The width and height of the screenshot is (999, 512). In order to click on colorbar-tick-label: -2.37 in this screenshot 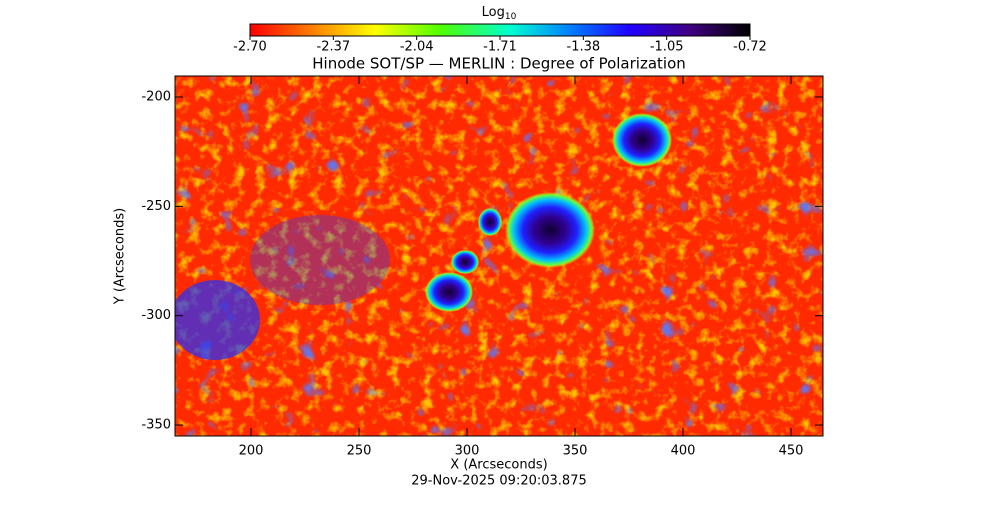, I will do `click(334, 47)`.